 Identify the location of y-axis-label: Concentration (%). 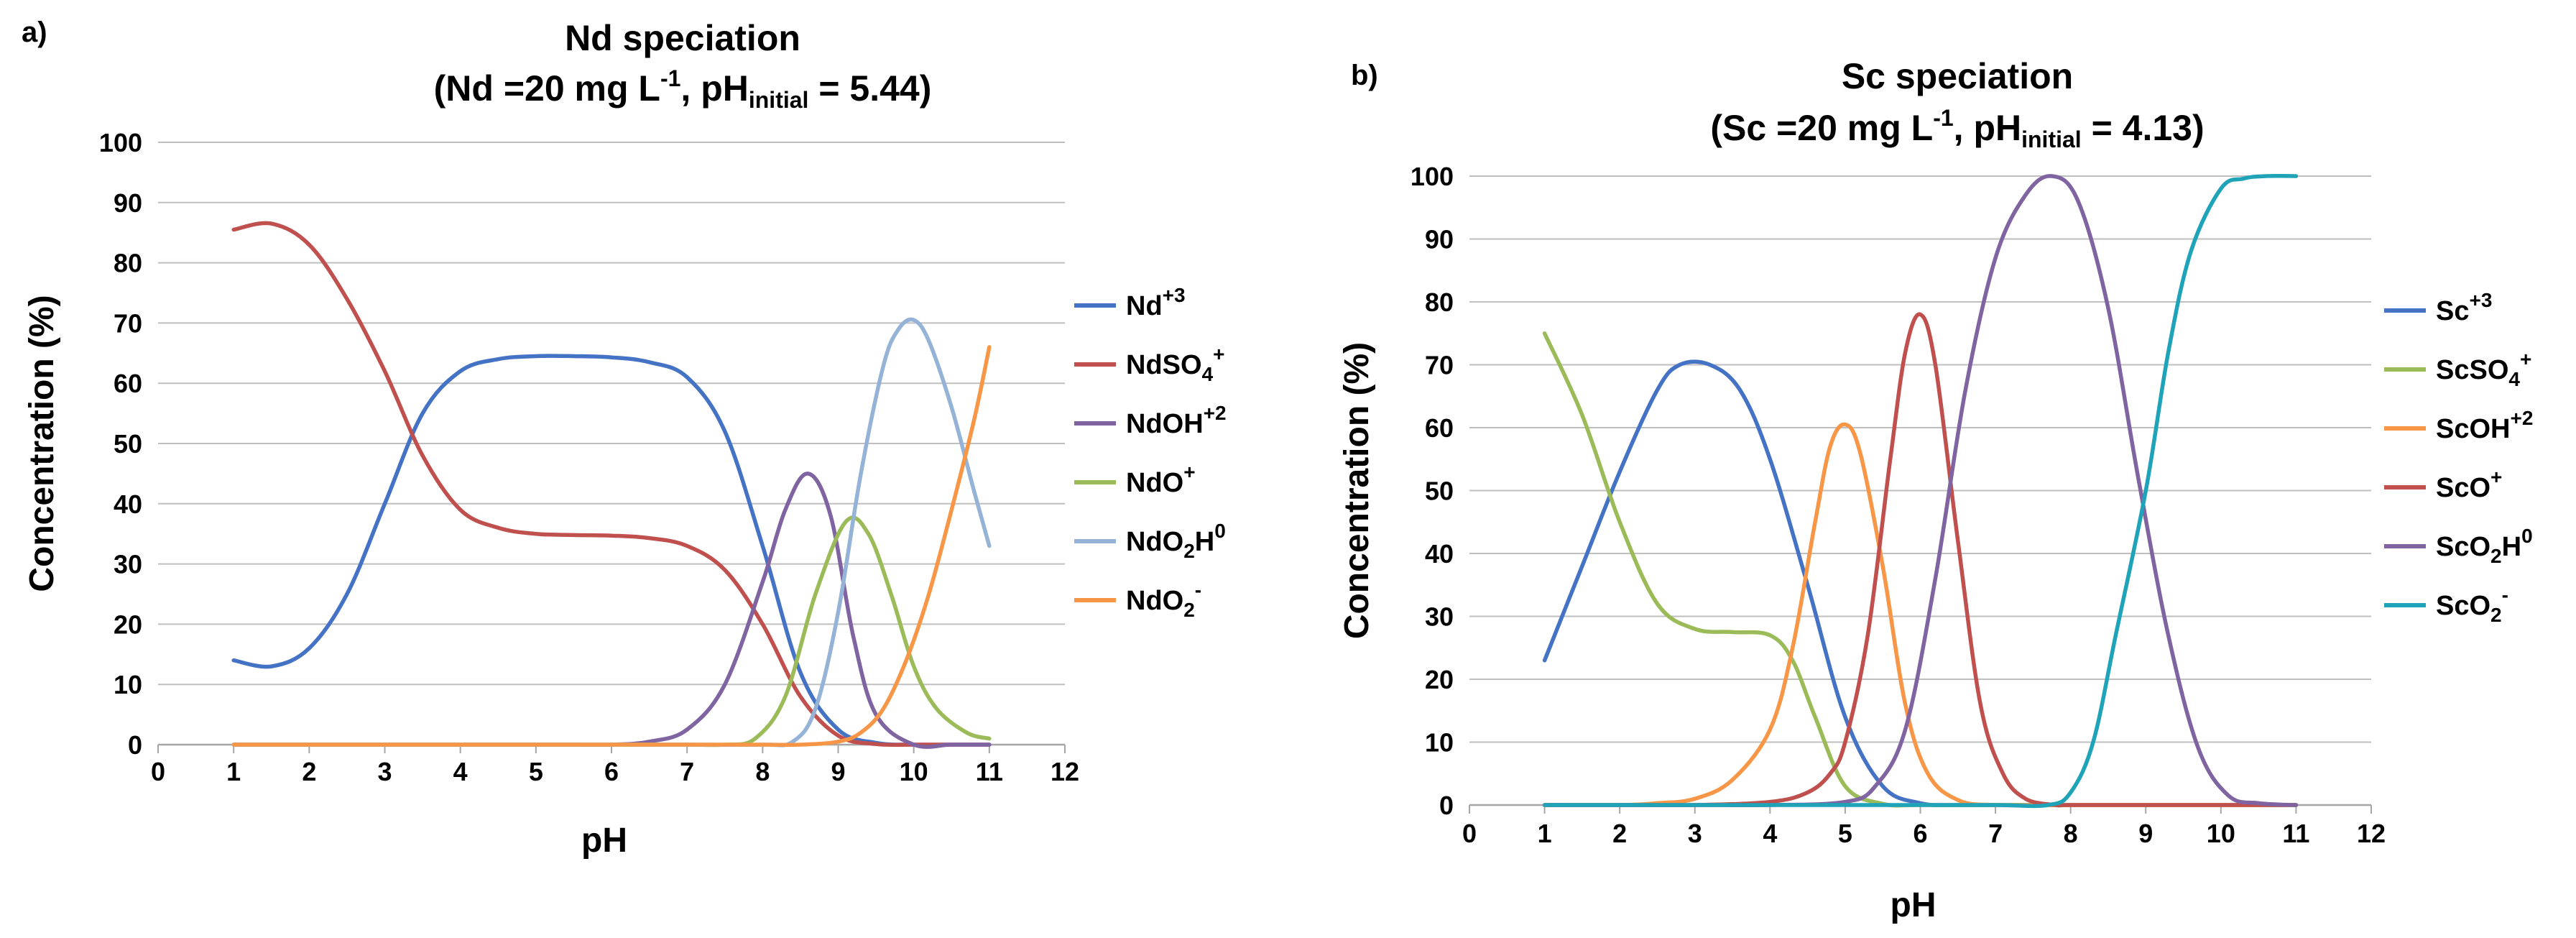
(1357, 490).